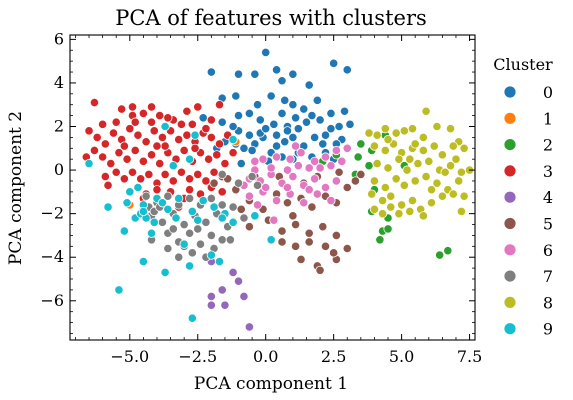 Image resolution: width=573 pixels, height=400 pixels. Describe the element at coordinates (52, 213) in the screenshot. I see `y-tick-label: −2` at that location.